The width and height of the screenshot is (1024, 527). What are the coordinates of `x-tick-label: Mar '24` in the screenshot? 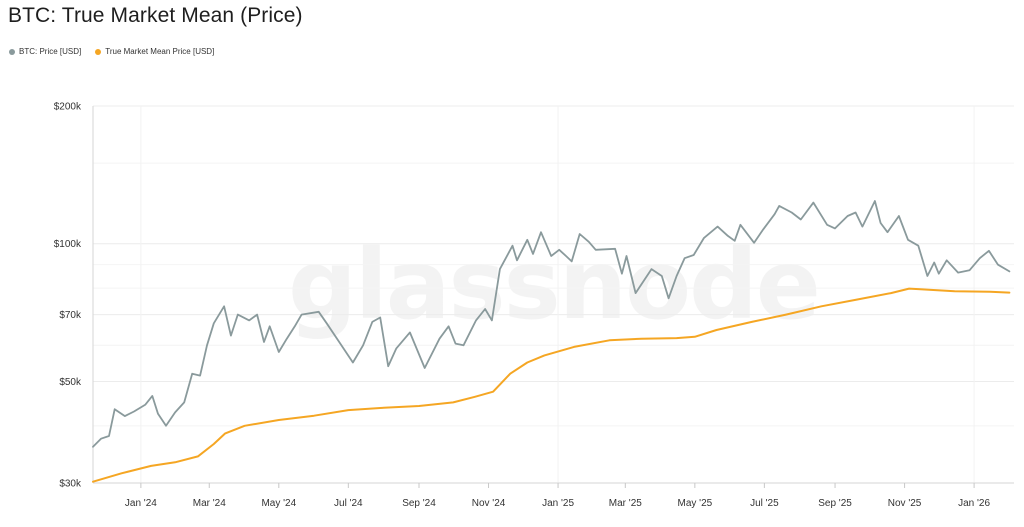 It's located at (209, 503).